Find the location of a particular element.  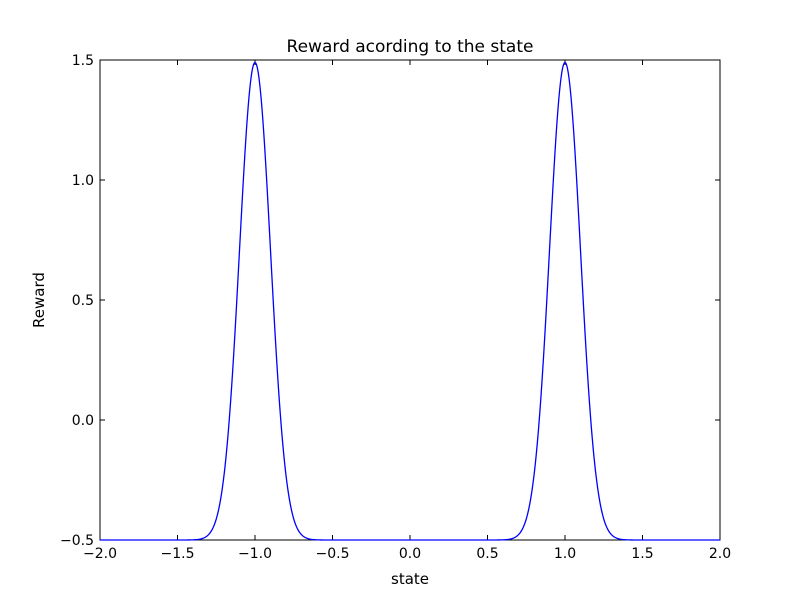

y-tick-label: 1.5 is located at coordinates (83, 61).